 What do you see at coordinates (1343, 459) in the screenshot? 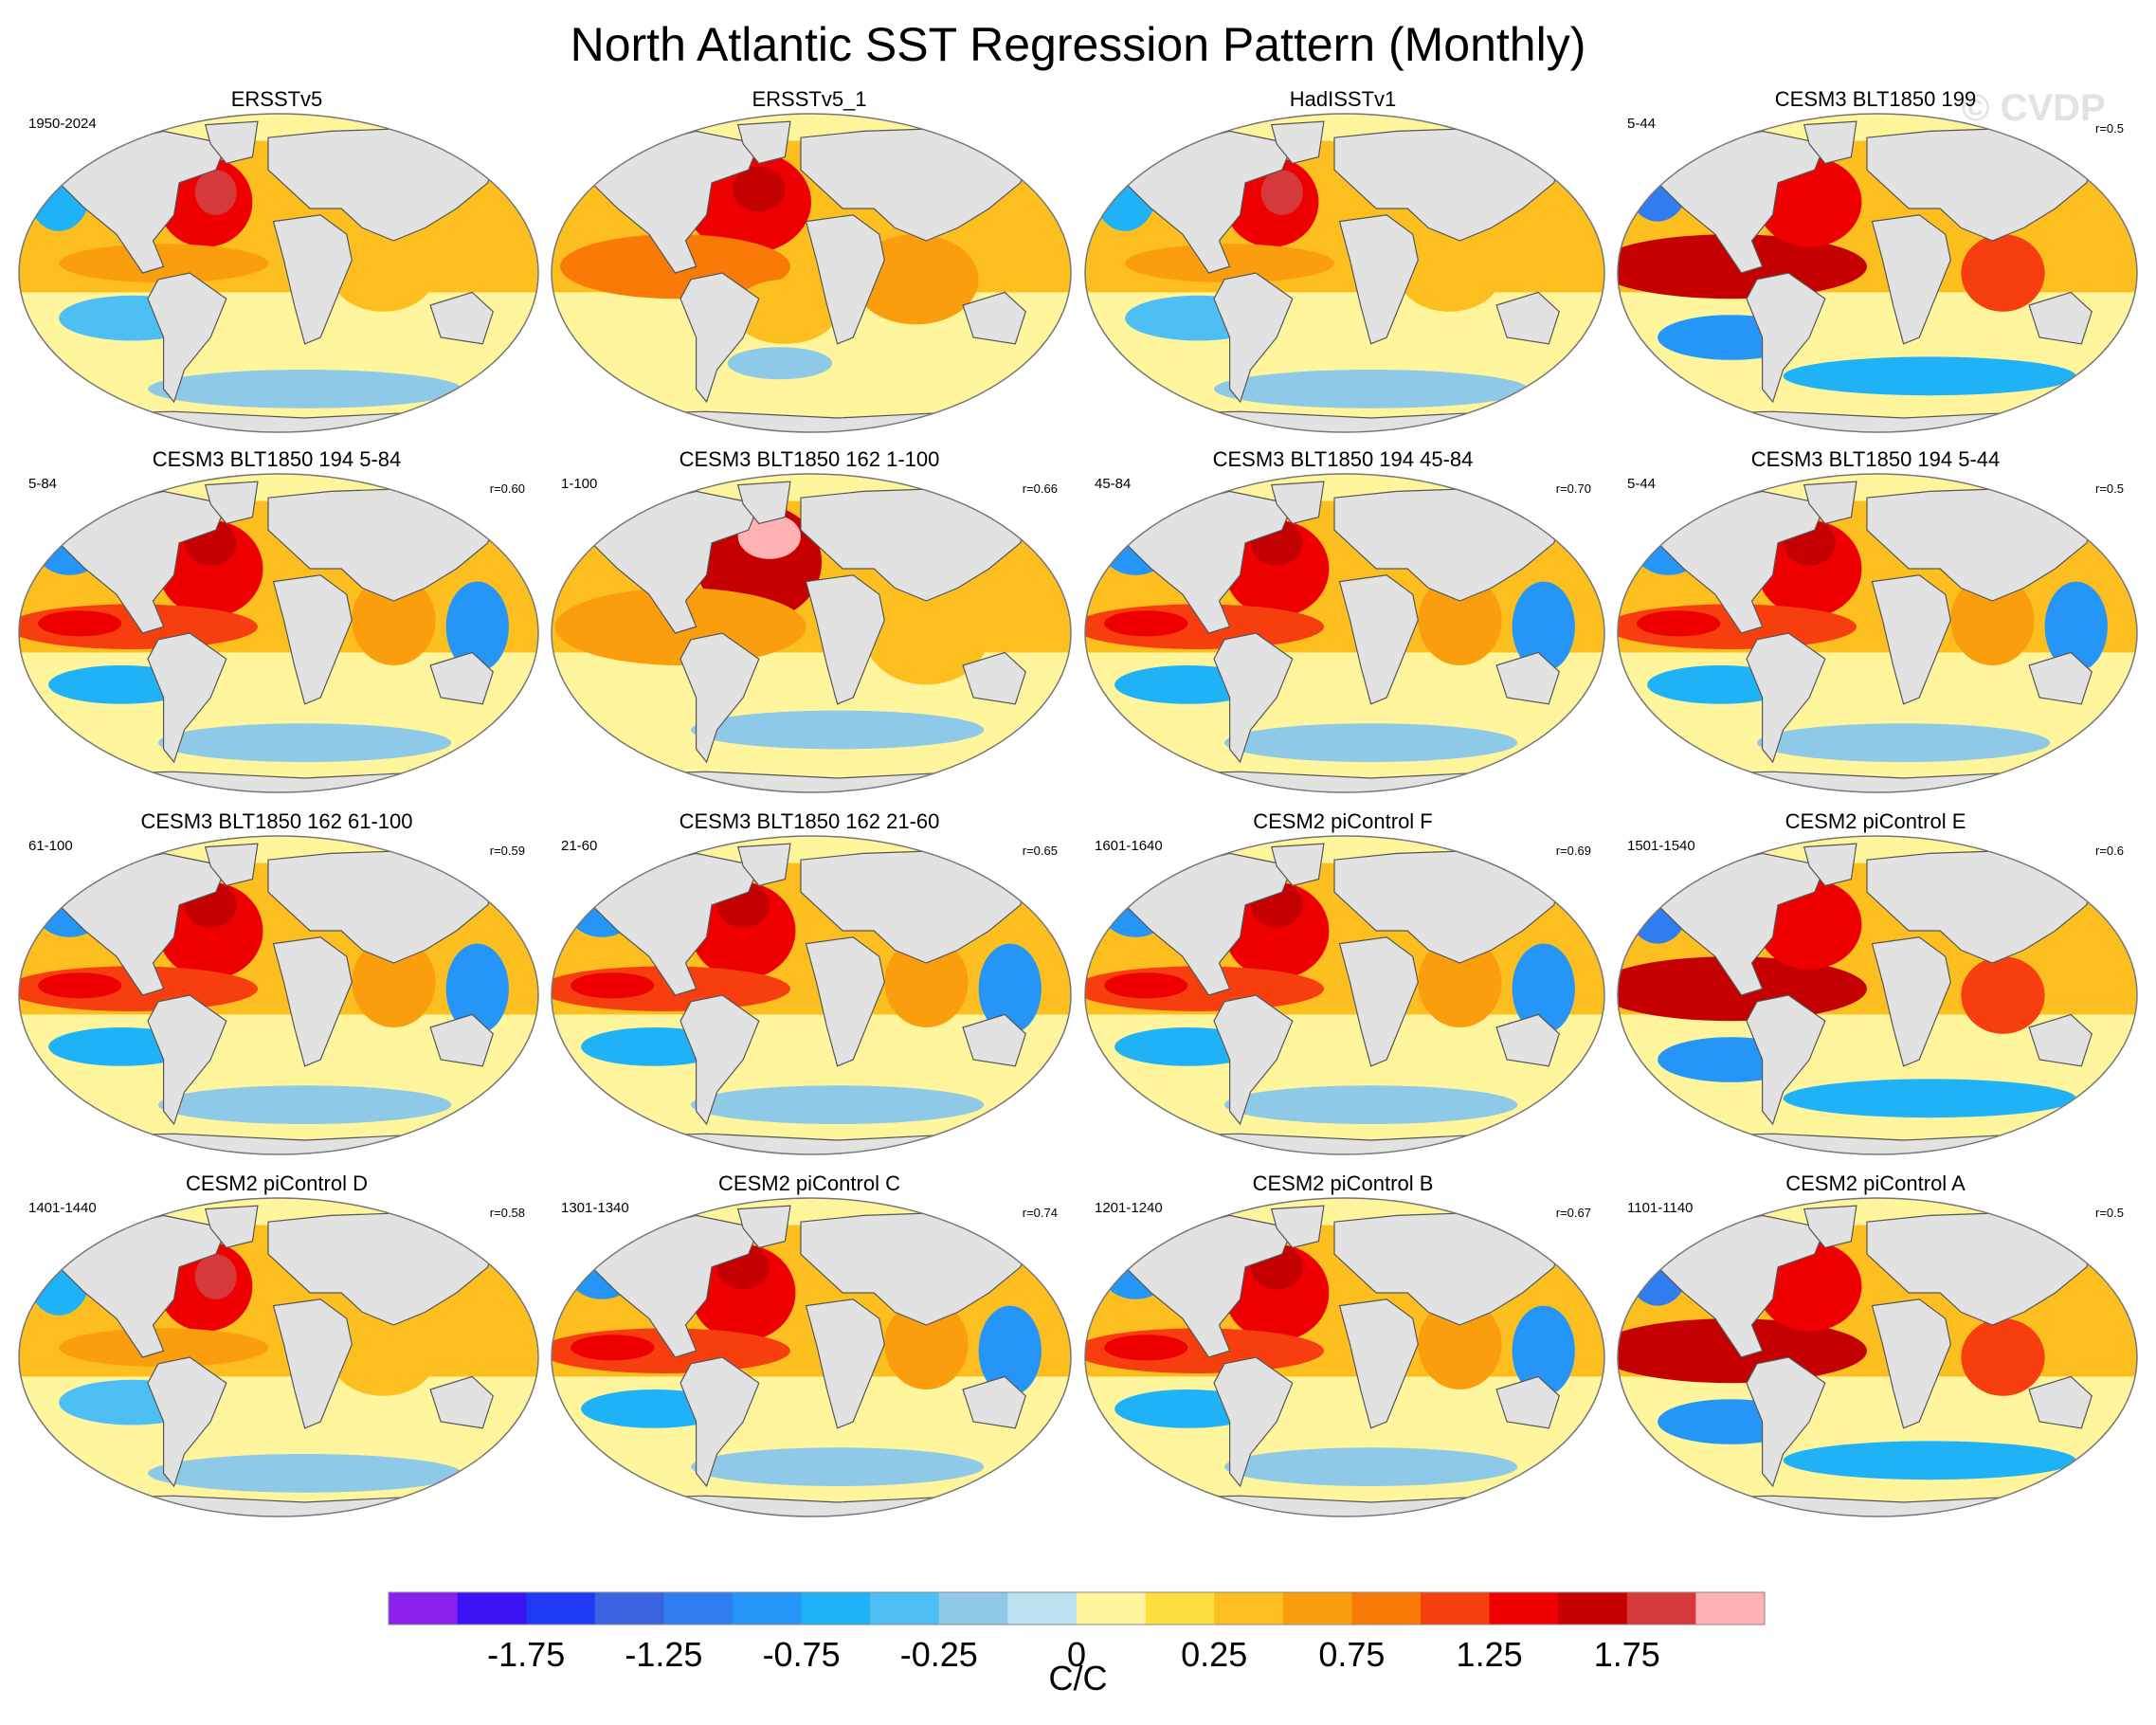
I see `panel-title: CESM3 BLT1850 194 45-84` at bounding box center [1343, 459].